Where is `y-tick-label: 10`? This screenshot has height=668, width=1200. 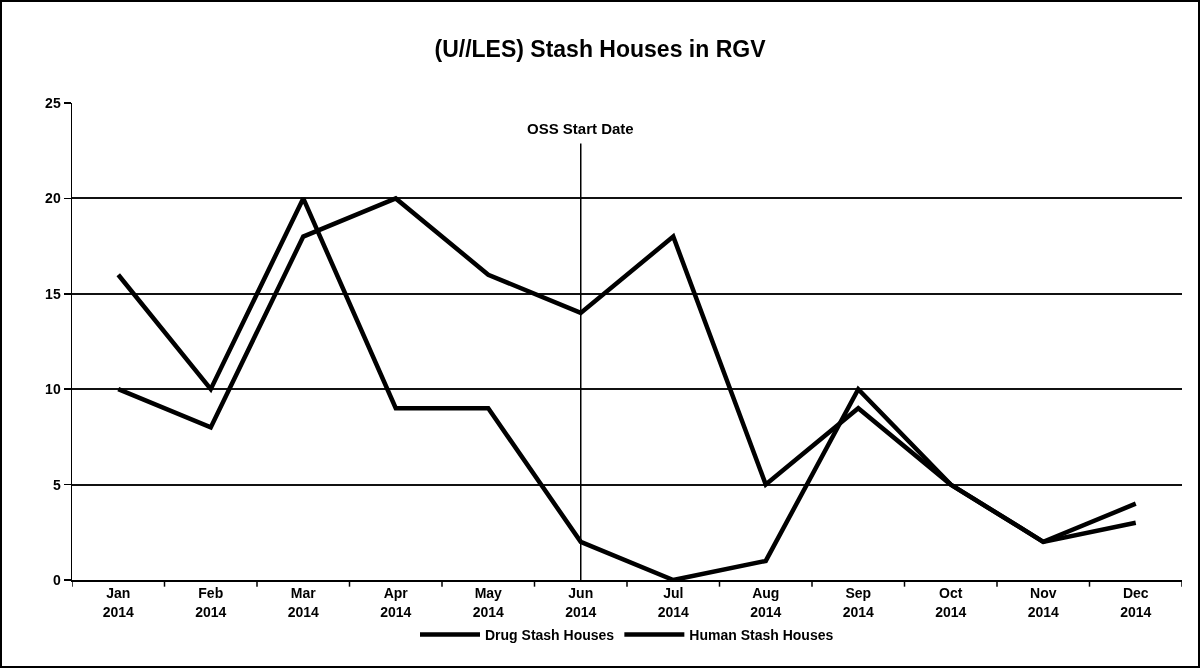
y-tick-label: 10 is located at coordinates (53, 389).